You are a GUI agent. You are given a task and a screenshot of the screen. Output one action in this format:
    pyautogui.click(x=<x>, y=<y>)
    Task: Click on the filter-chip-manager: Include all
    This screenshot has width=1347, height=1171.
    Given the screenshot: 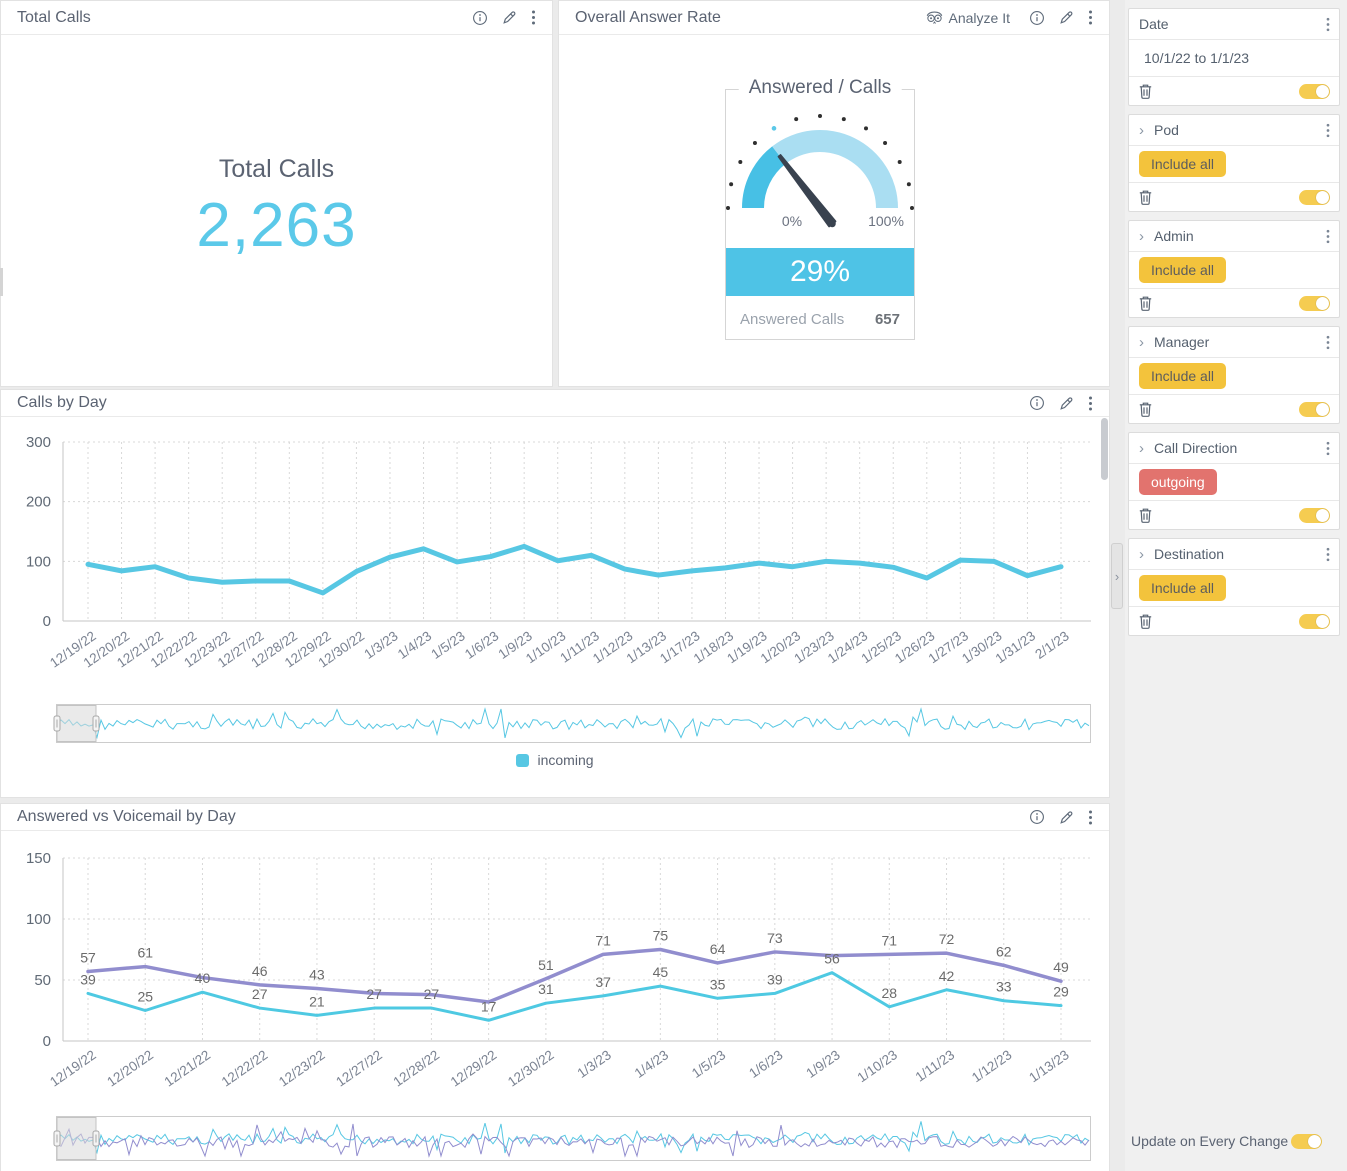 What is the action you would take?
    pyautogui.click(x=1183, y=376)
    